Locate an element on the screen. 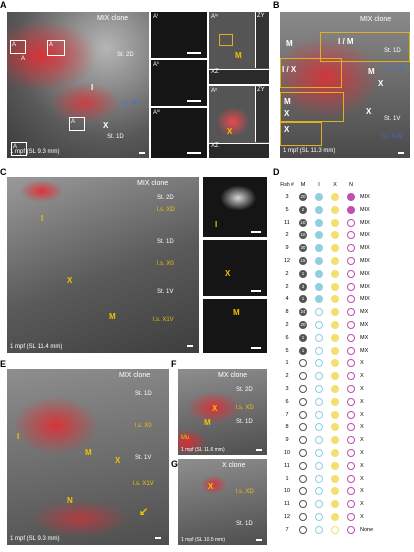  panel-a-sub-4-zy is located at coordinates (262, 40).